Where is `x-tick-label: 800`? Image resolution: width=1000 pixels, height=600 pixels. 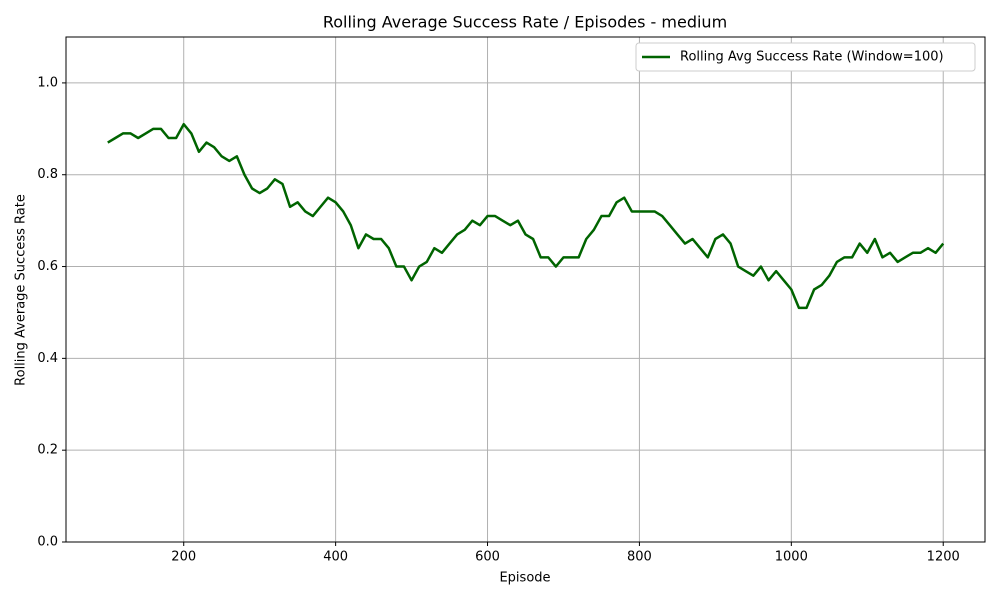
x-tick-label: 800 is located at coordinates (639, 557).